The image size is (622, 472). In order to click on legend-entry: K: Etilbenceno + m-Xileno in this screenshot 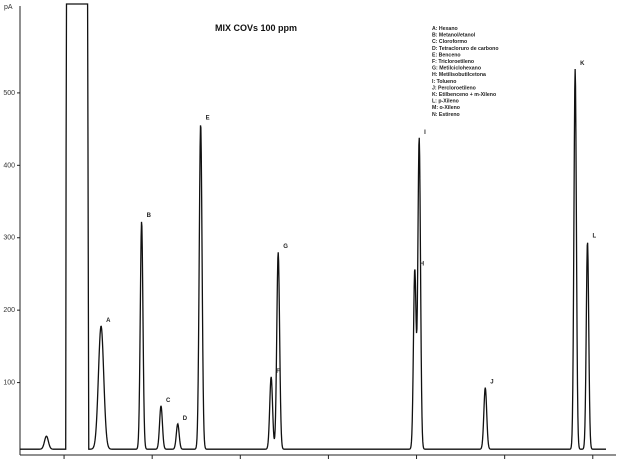, I will do `click(464, 95)`.